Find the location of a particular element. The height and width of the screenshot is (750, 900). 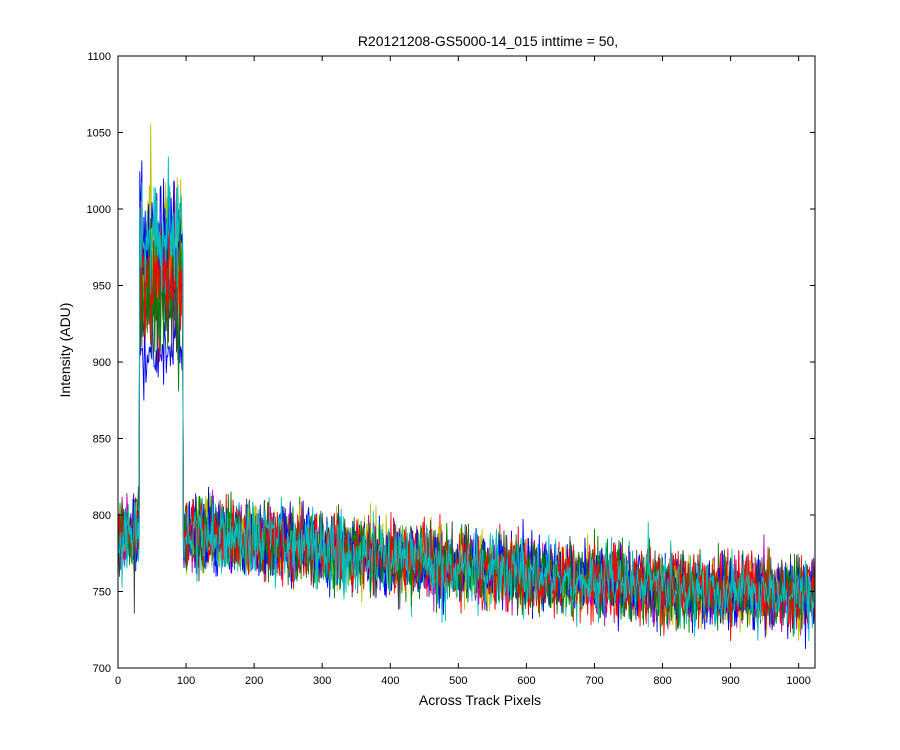

y-tick-label: 700 is located at coordinates (102, 669).